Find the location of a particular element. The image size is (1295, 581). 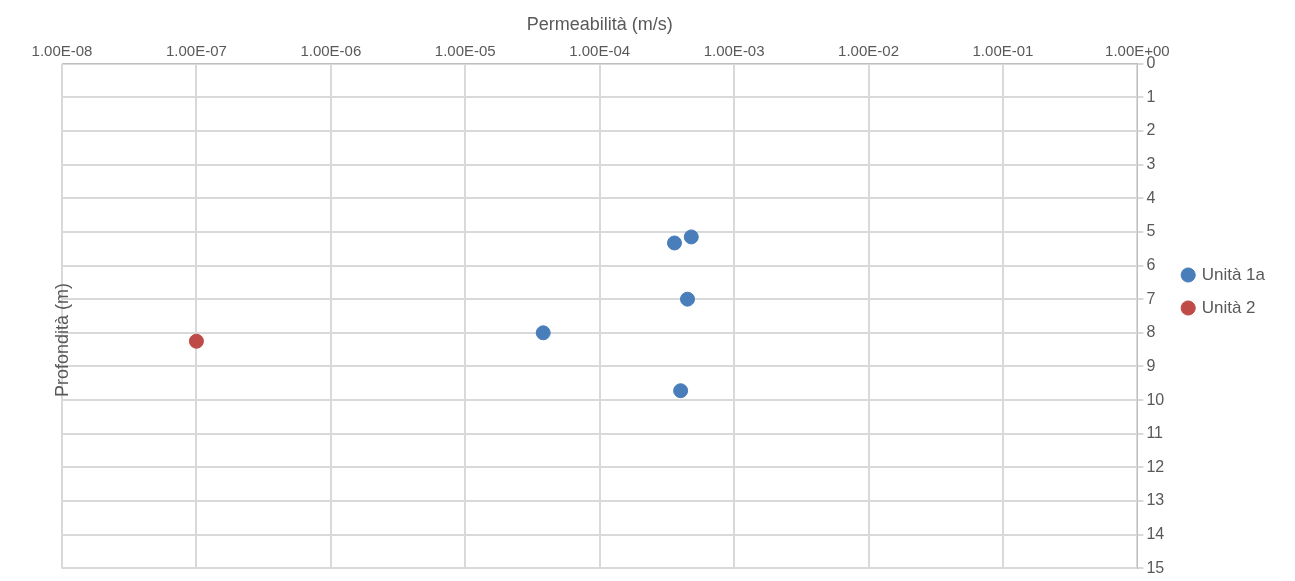

y-tick-label: 4 is located at coordinates (1151, 197).